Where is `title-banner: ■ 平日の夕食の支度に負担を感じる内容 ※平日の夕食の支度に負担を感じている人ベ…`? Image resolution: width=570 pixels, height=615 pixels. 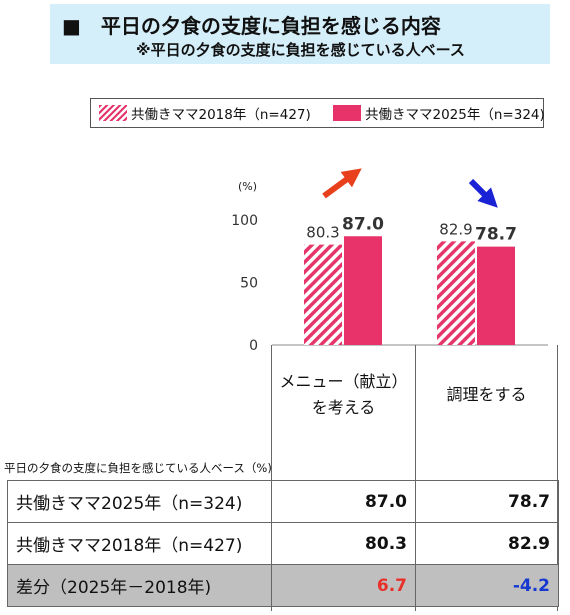
title-banner: ■ 平日の夕食の支度に負担を感じる内容 ※平日の夕食の支度に負担を感じている人ベ… is located at coordinates (300, 34).